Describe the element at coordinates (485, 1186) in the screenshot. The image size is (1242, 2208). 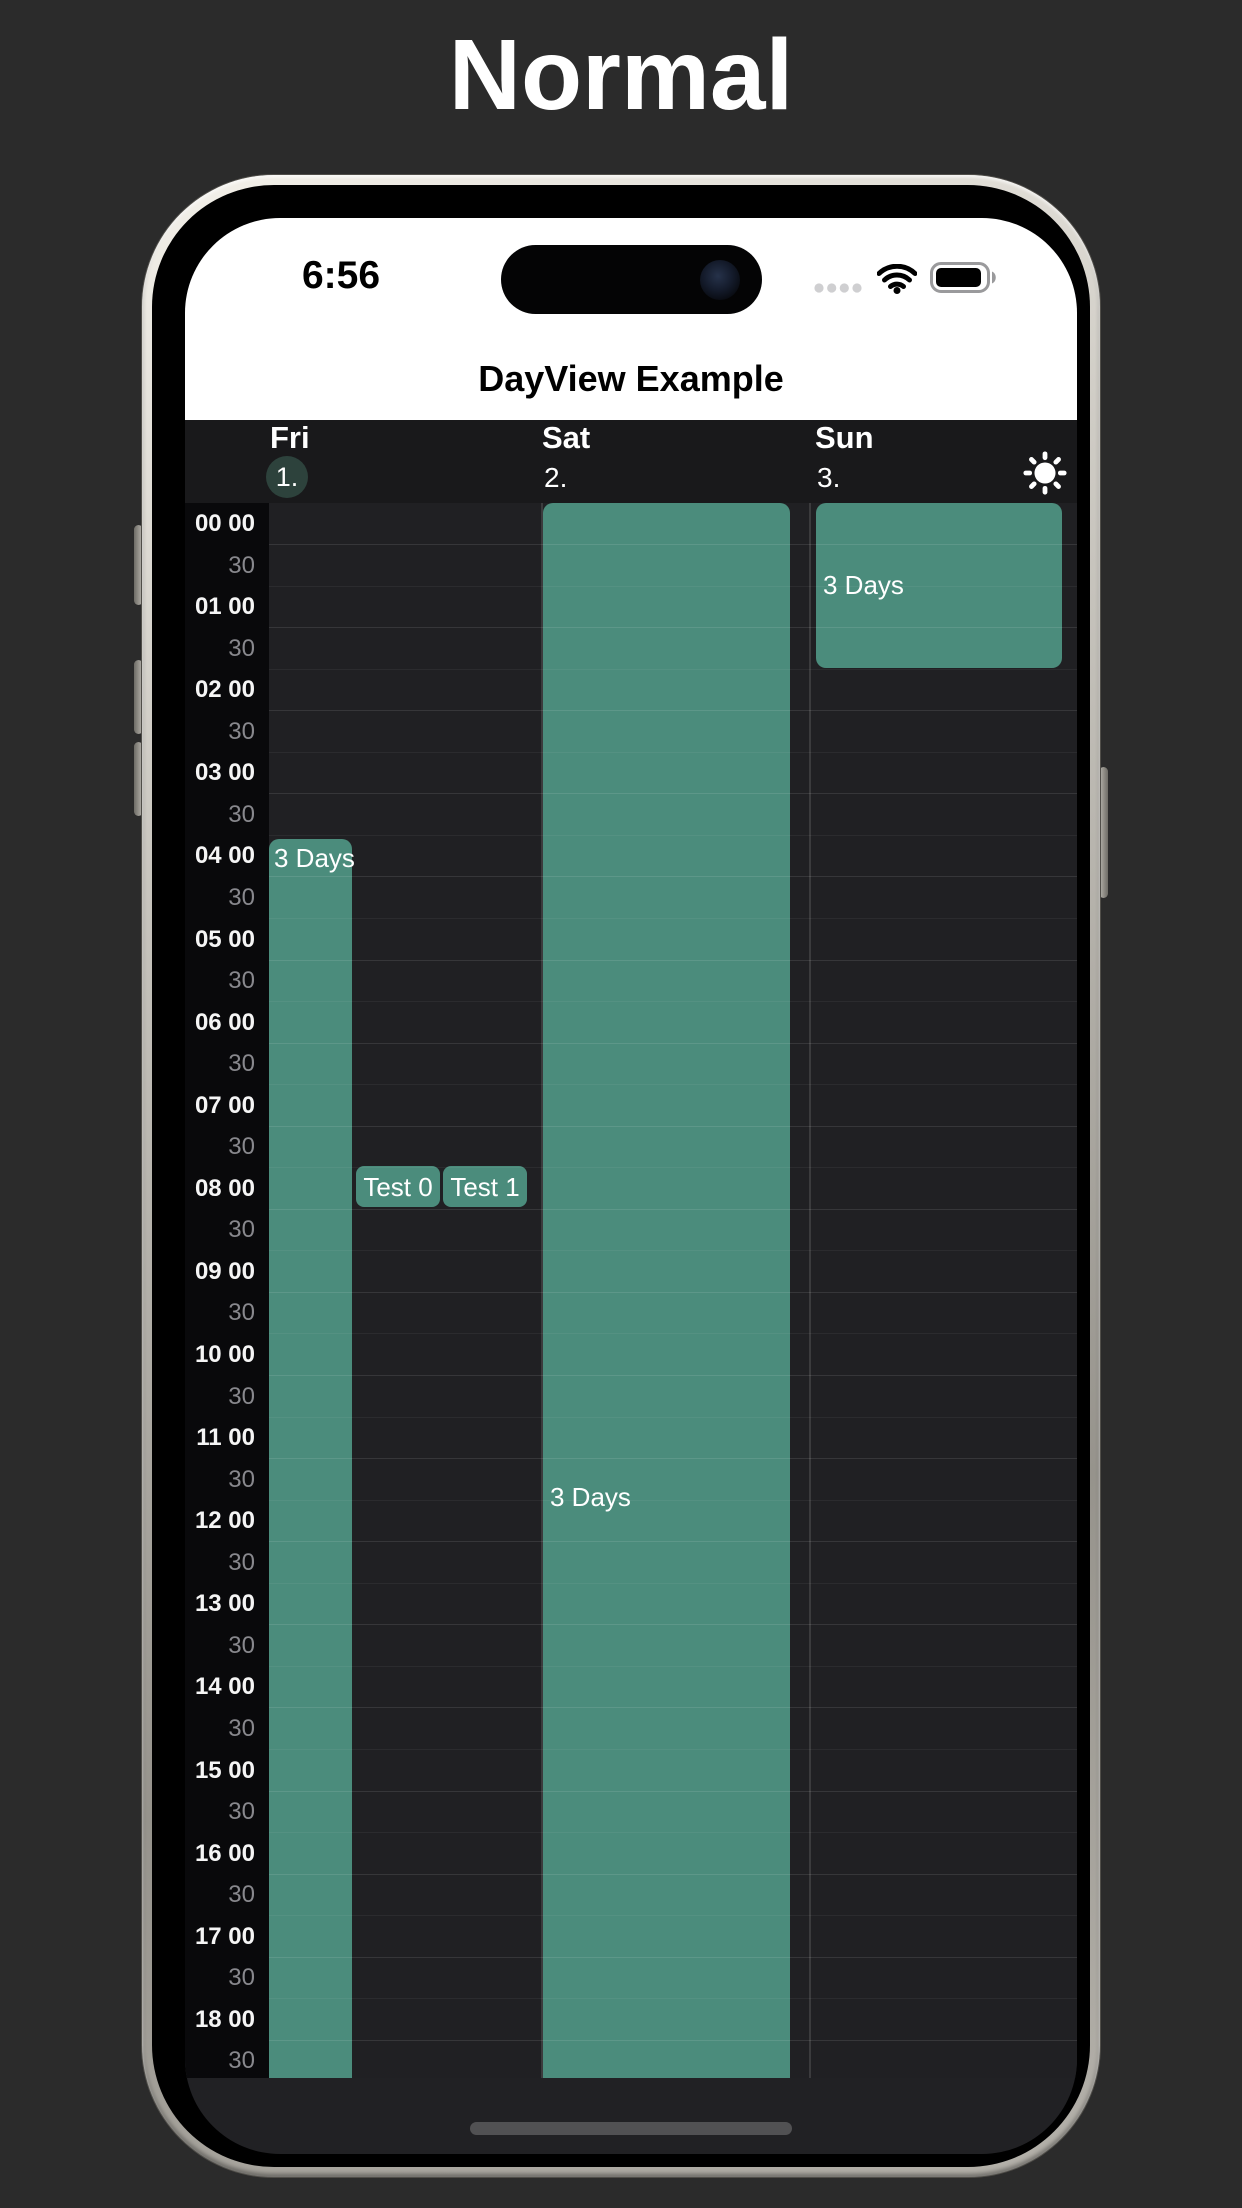
I see `event-block: Test 1` at that location.